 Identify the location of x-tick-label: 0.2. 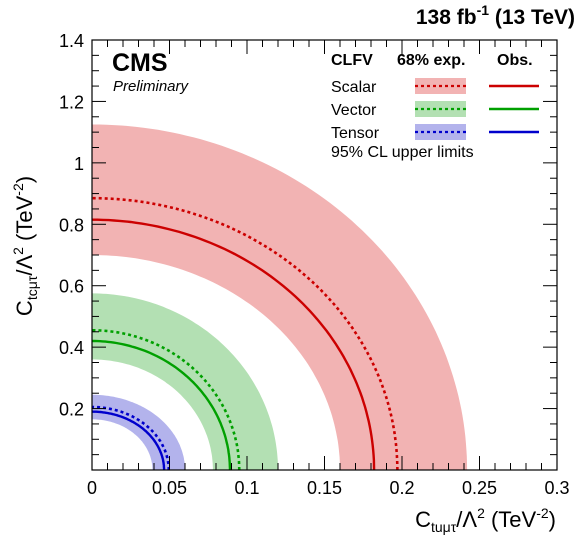
(401, 488).